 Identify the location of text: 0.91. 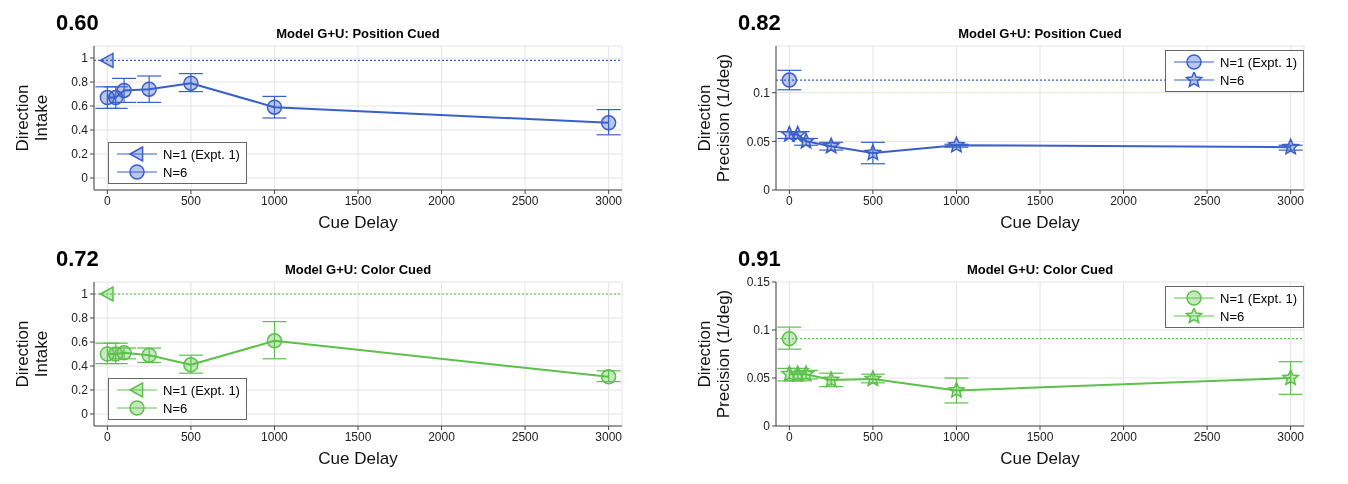
(759, 259).